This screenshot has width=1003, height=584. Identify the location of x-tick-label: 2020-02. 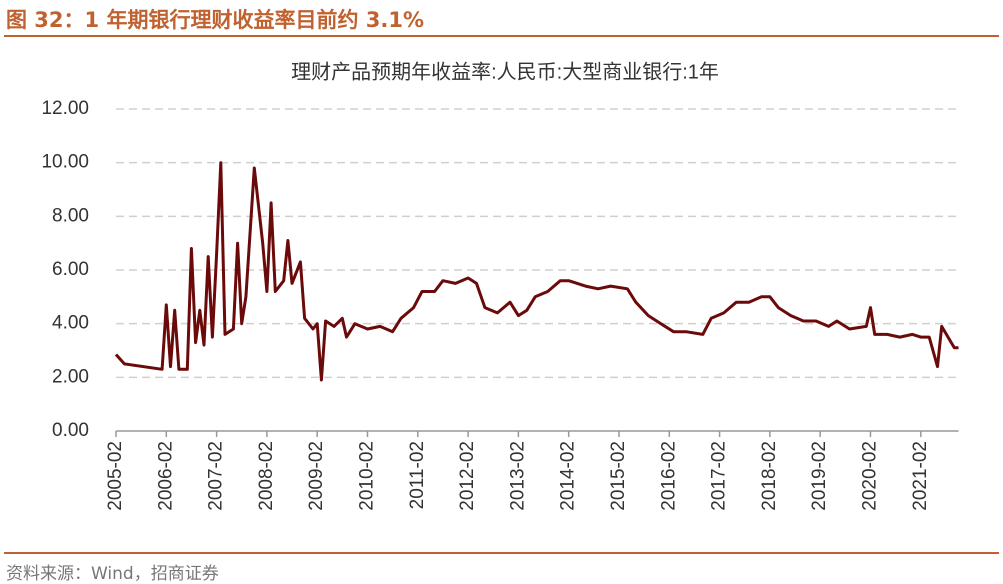
(869, 476).